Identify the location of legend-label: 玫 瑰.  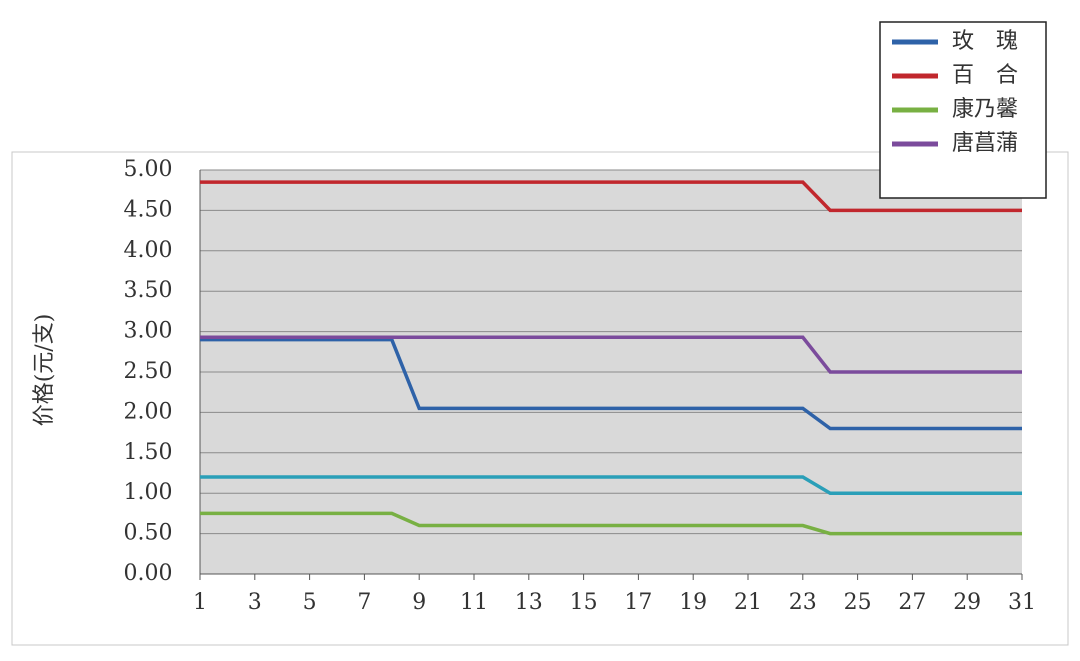
(985, 41).